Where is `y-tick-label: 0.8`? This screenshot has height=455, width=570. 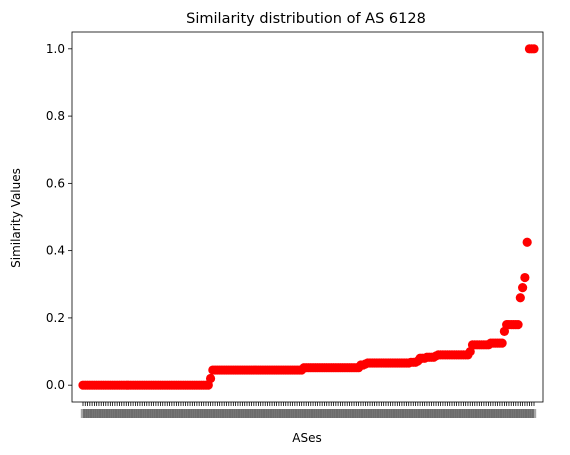
y-tick-label: 0.8 is located at coordinates (55, 116).